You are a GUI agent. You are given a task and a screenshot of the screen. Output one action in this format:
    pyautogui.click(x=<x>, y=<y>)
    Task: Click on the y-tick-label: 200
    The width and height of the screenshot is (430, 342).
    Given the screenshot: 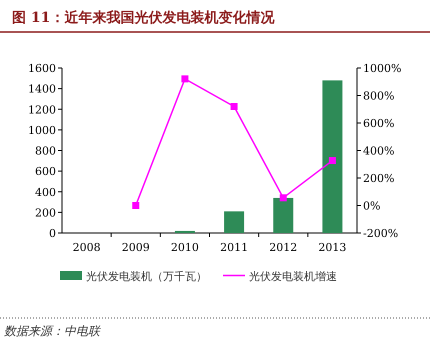 What is the action you would take?
    pyautogui.click(x=45, y=213)
    